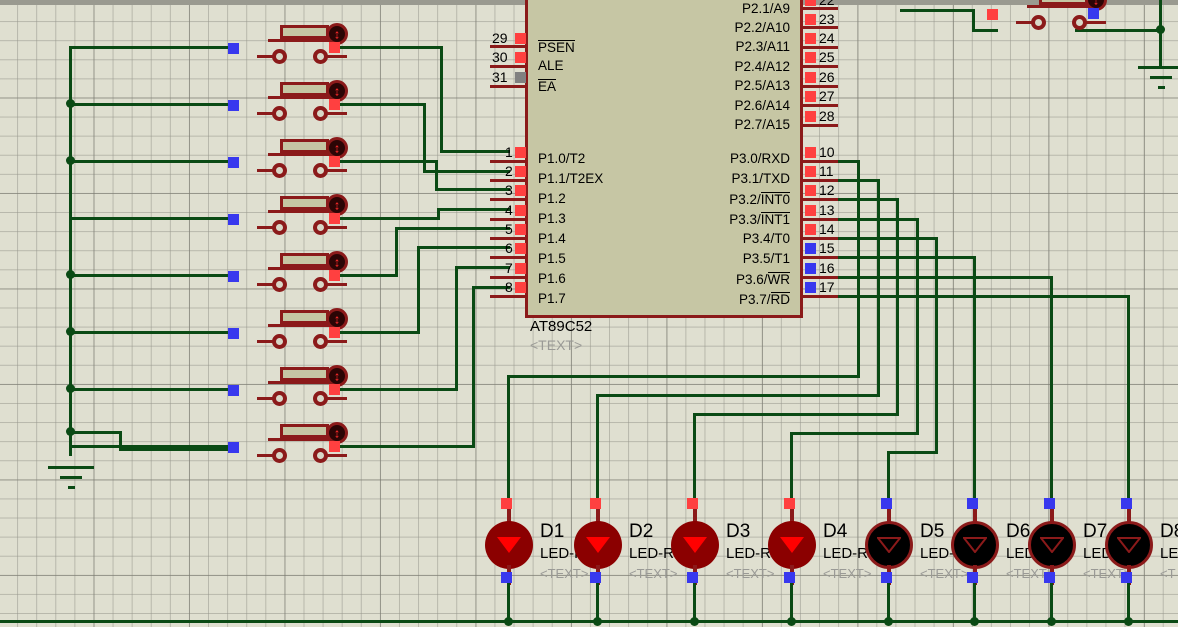  I want to click on wire-sw5-to-p14-h2, so click(452, 228).